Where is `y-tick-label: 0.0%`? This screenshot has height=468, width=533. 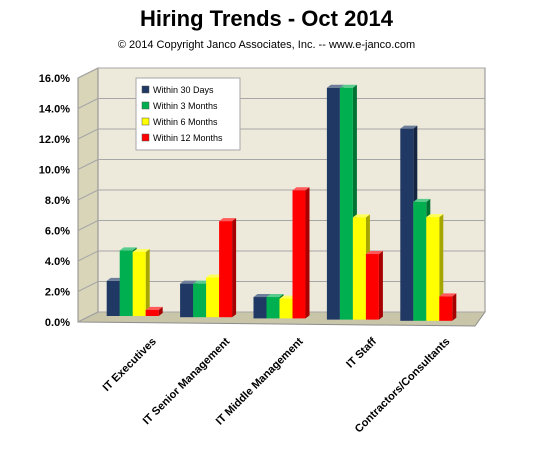
y-tick-label: 0.0% is located at coordinates (57, 323).